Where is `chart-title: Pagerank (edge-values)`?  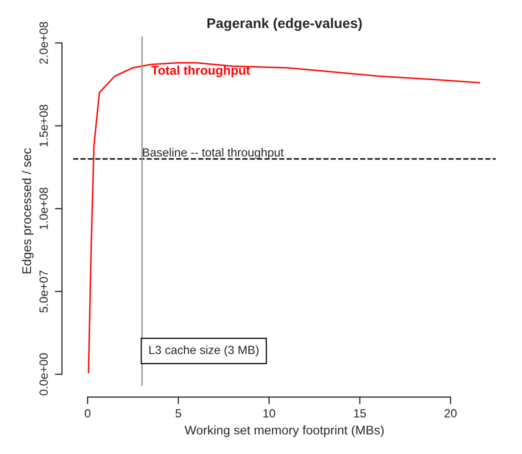
chart-title: Pagerank (edge-values) is located at coordinates (284, 24).